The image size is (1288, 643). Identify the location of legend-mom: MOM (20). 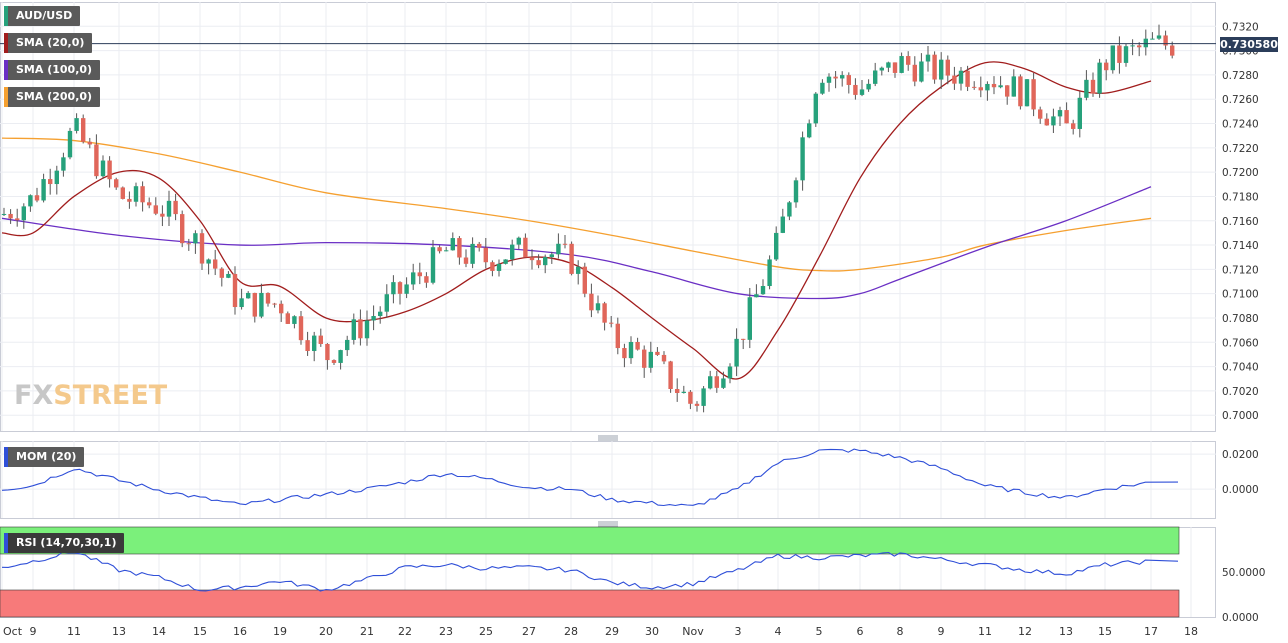
(44, 457).